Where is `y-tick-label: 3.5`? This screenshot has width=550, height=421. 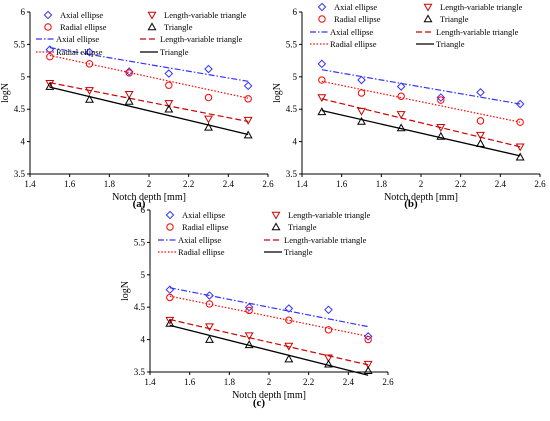
y-tick-label: 3.5 is located at coordinates (20, 174).